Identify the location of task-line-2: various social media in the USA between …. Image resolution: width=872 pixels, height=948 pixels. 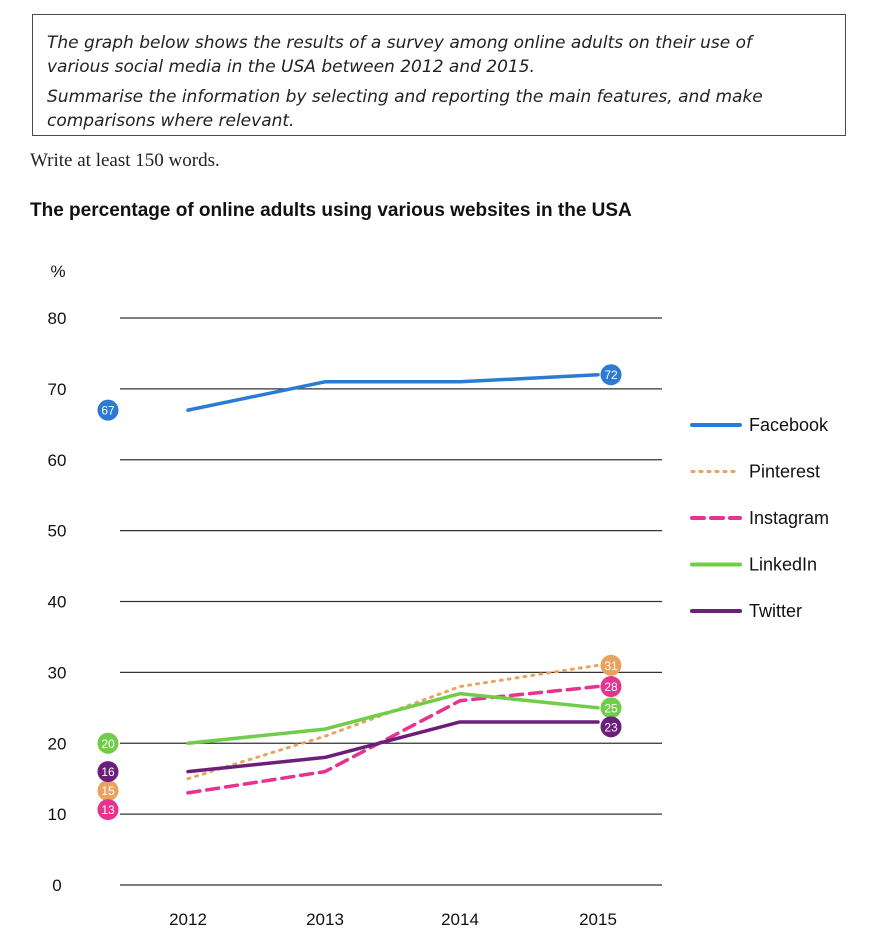
(291, 67).